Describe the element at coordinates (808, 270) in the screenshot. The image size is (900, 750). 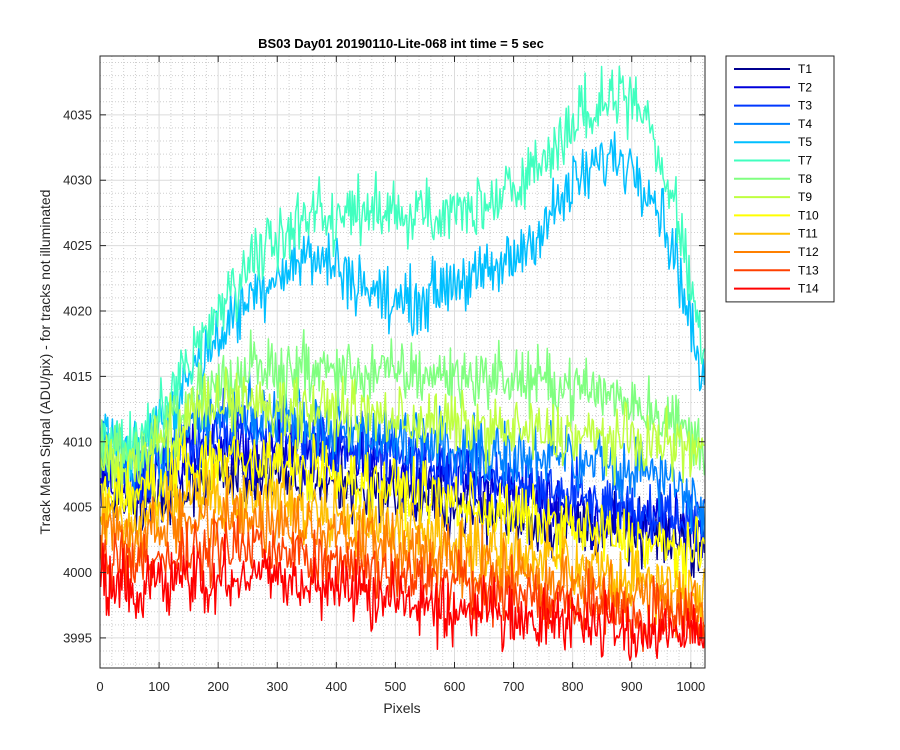
I see `legend-label-t13: T13` at that location.